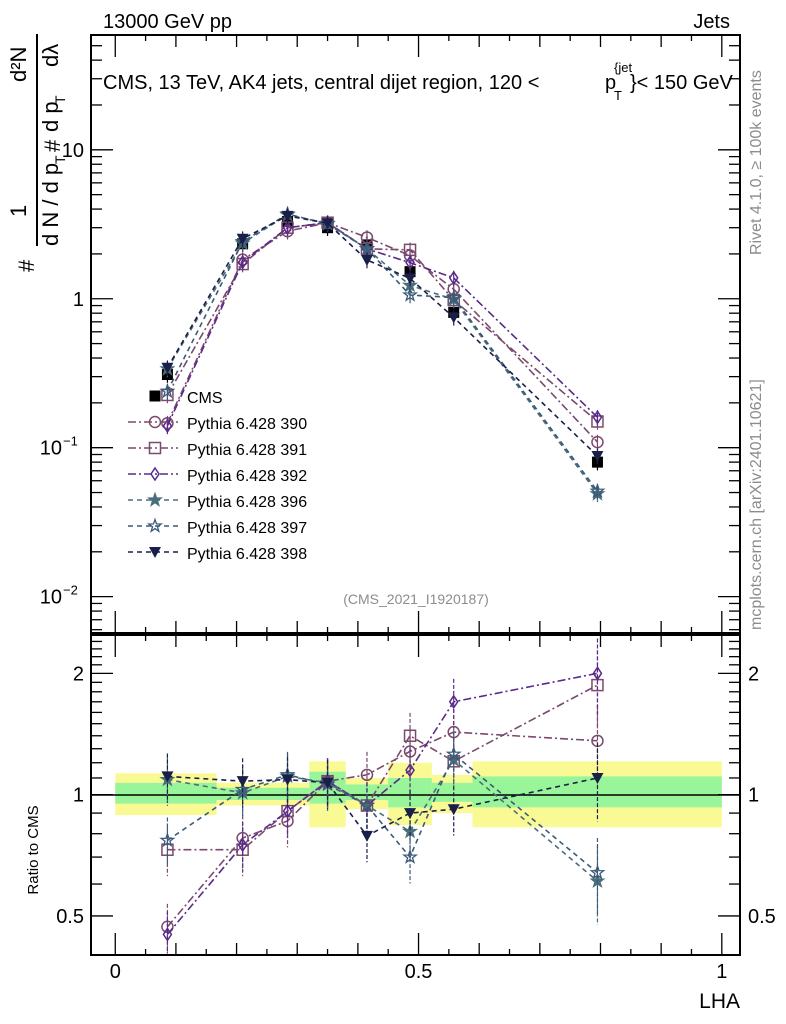  What do you see at coordinates (18, 211) in the screenshot?
I see `ylabel-one: 1` at bounding box center [18, 211].